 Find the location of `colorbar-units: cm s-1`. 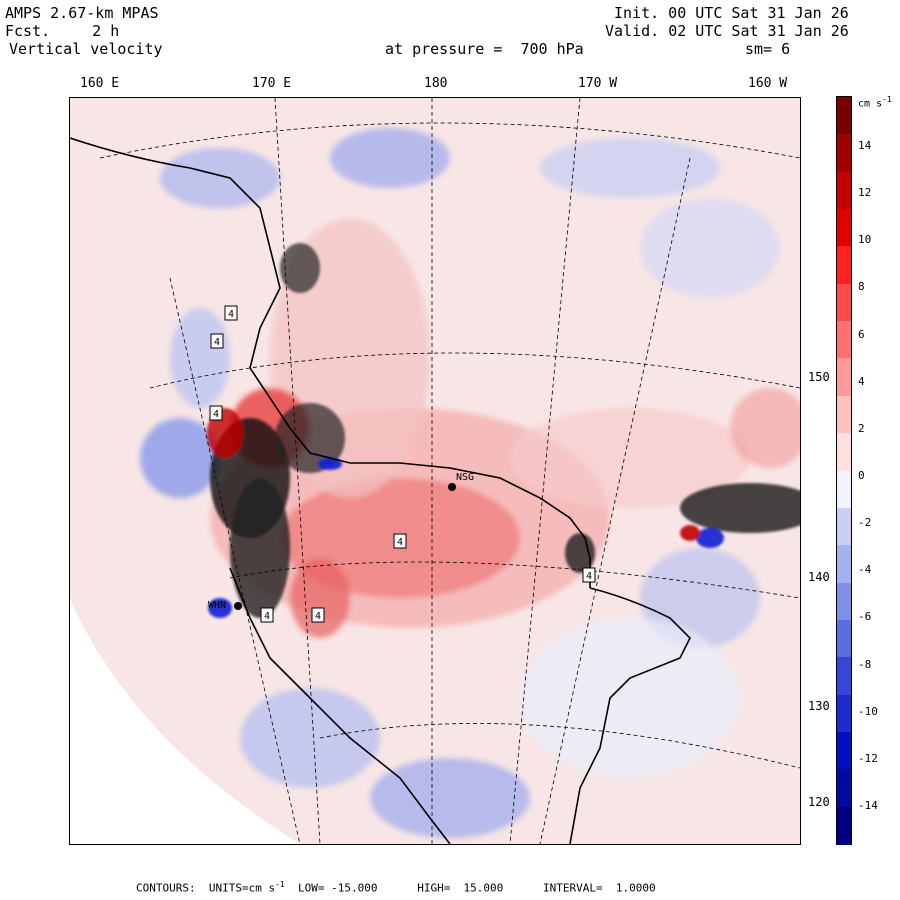

colorbar-units: cm s-1 is located at coordinates (875, 102).